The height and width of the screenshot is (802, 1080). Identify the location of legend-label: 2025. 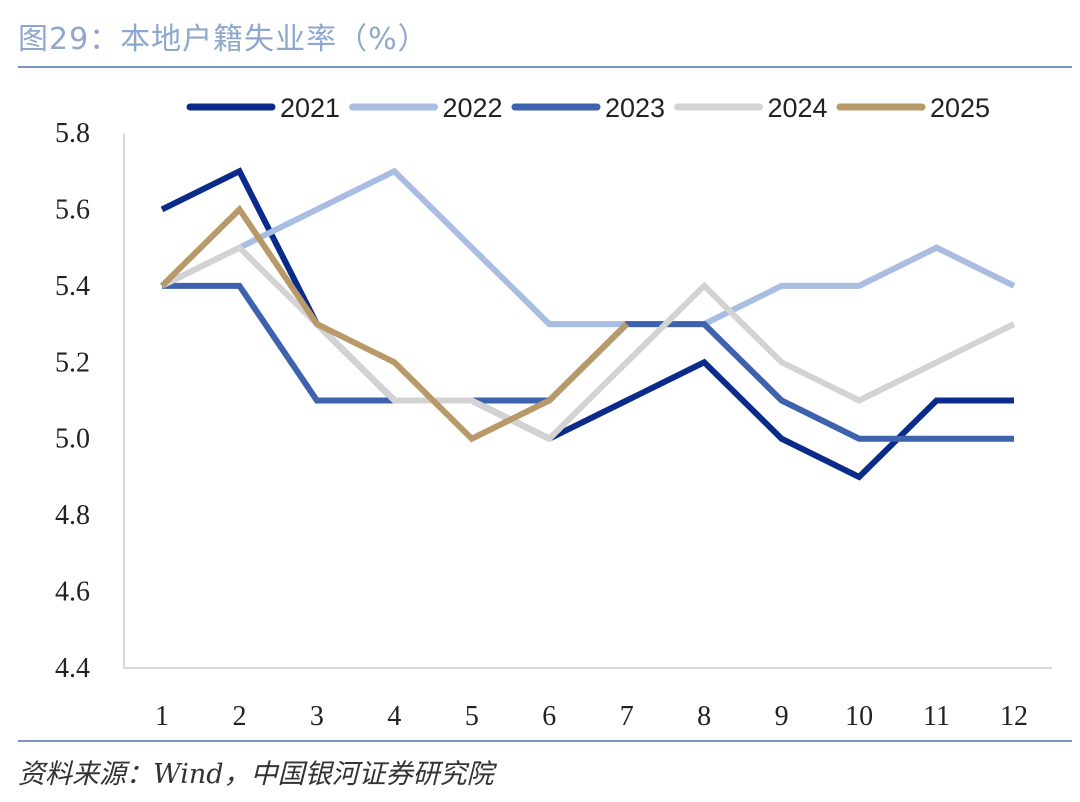
(960, 108).